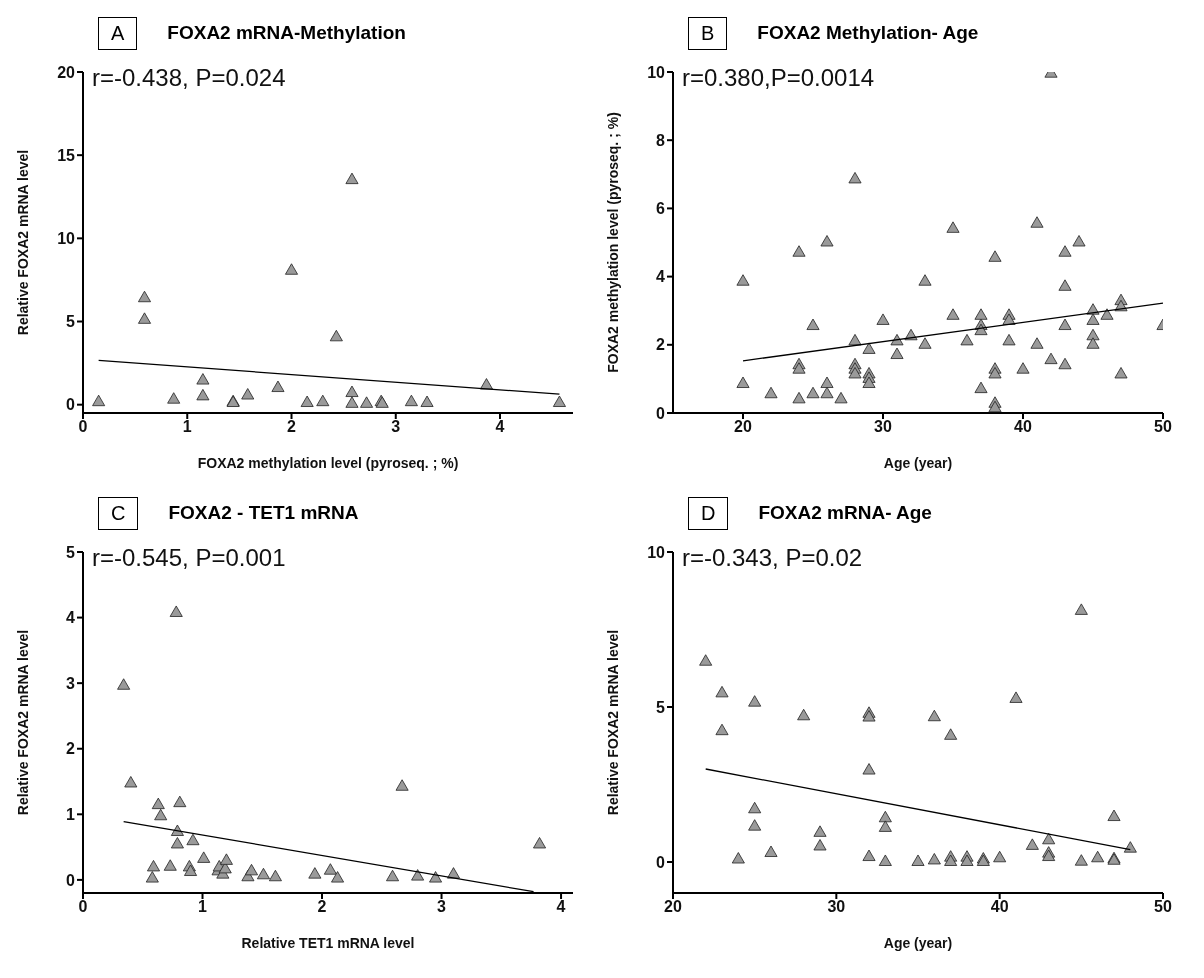 This screenshot has width=1204, height=978. Describe the element at coordinates (263, 513) in the screenshot. I see `chart-title: FOXA2 - TET1 mRNA` at that location.